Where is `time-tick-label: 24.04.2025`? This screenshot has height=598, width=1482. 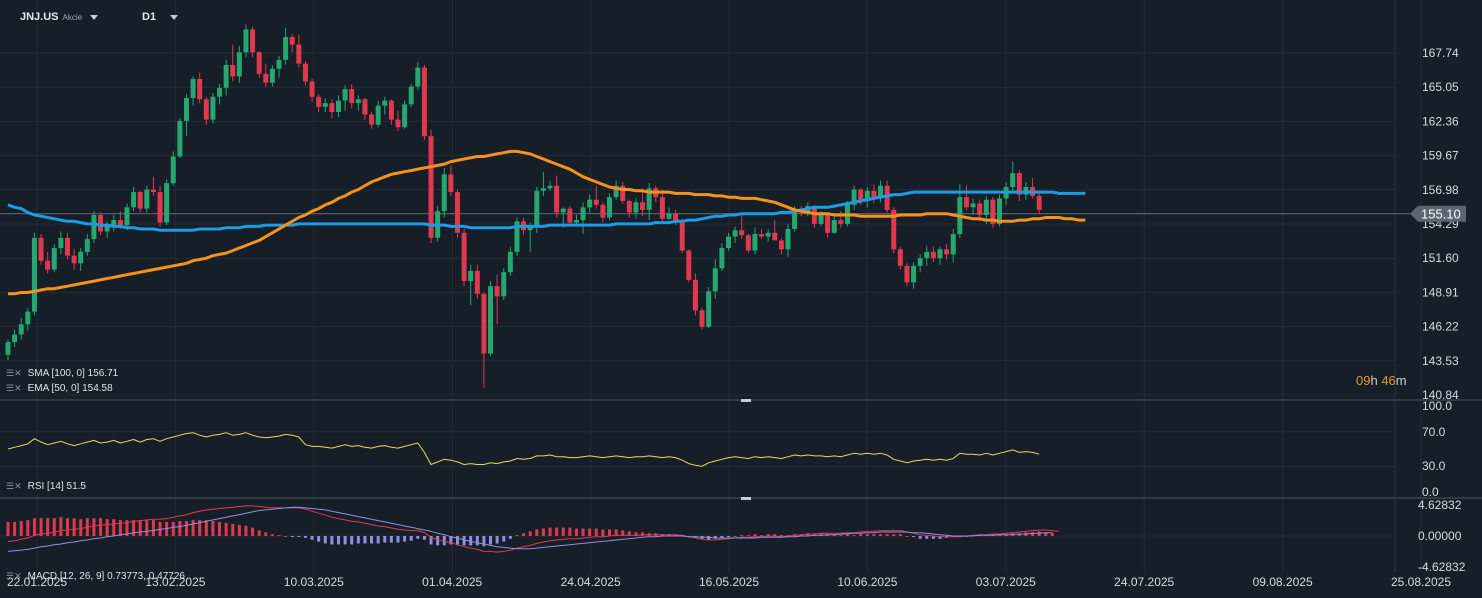
time-tick-label: 24.04.2025 is located at coordinates (591, 582).